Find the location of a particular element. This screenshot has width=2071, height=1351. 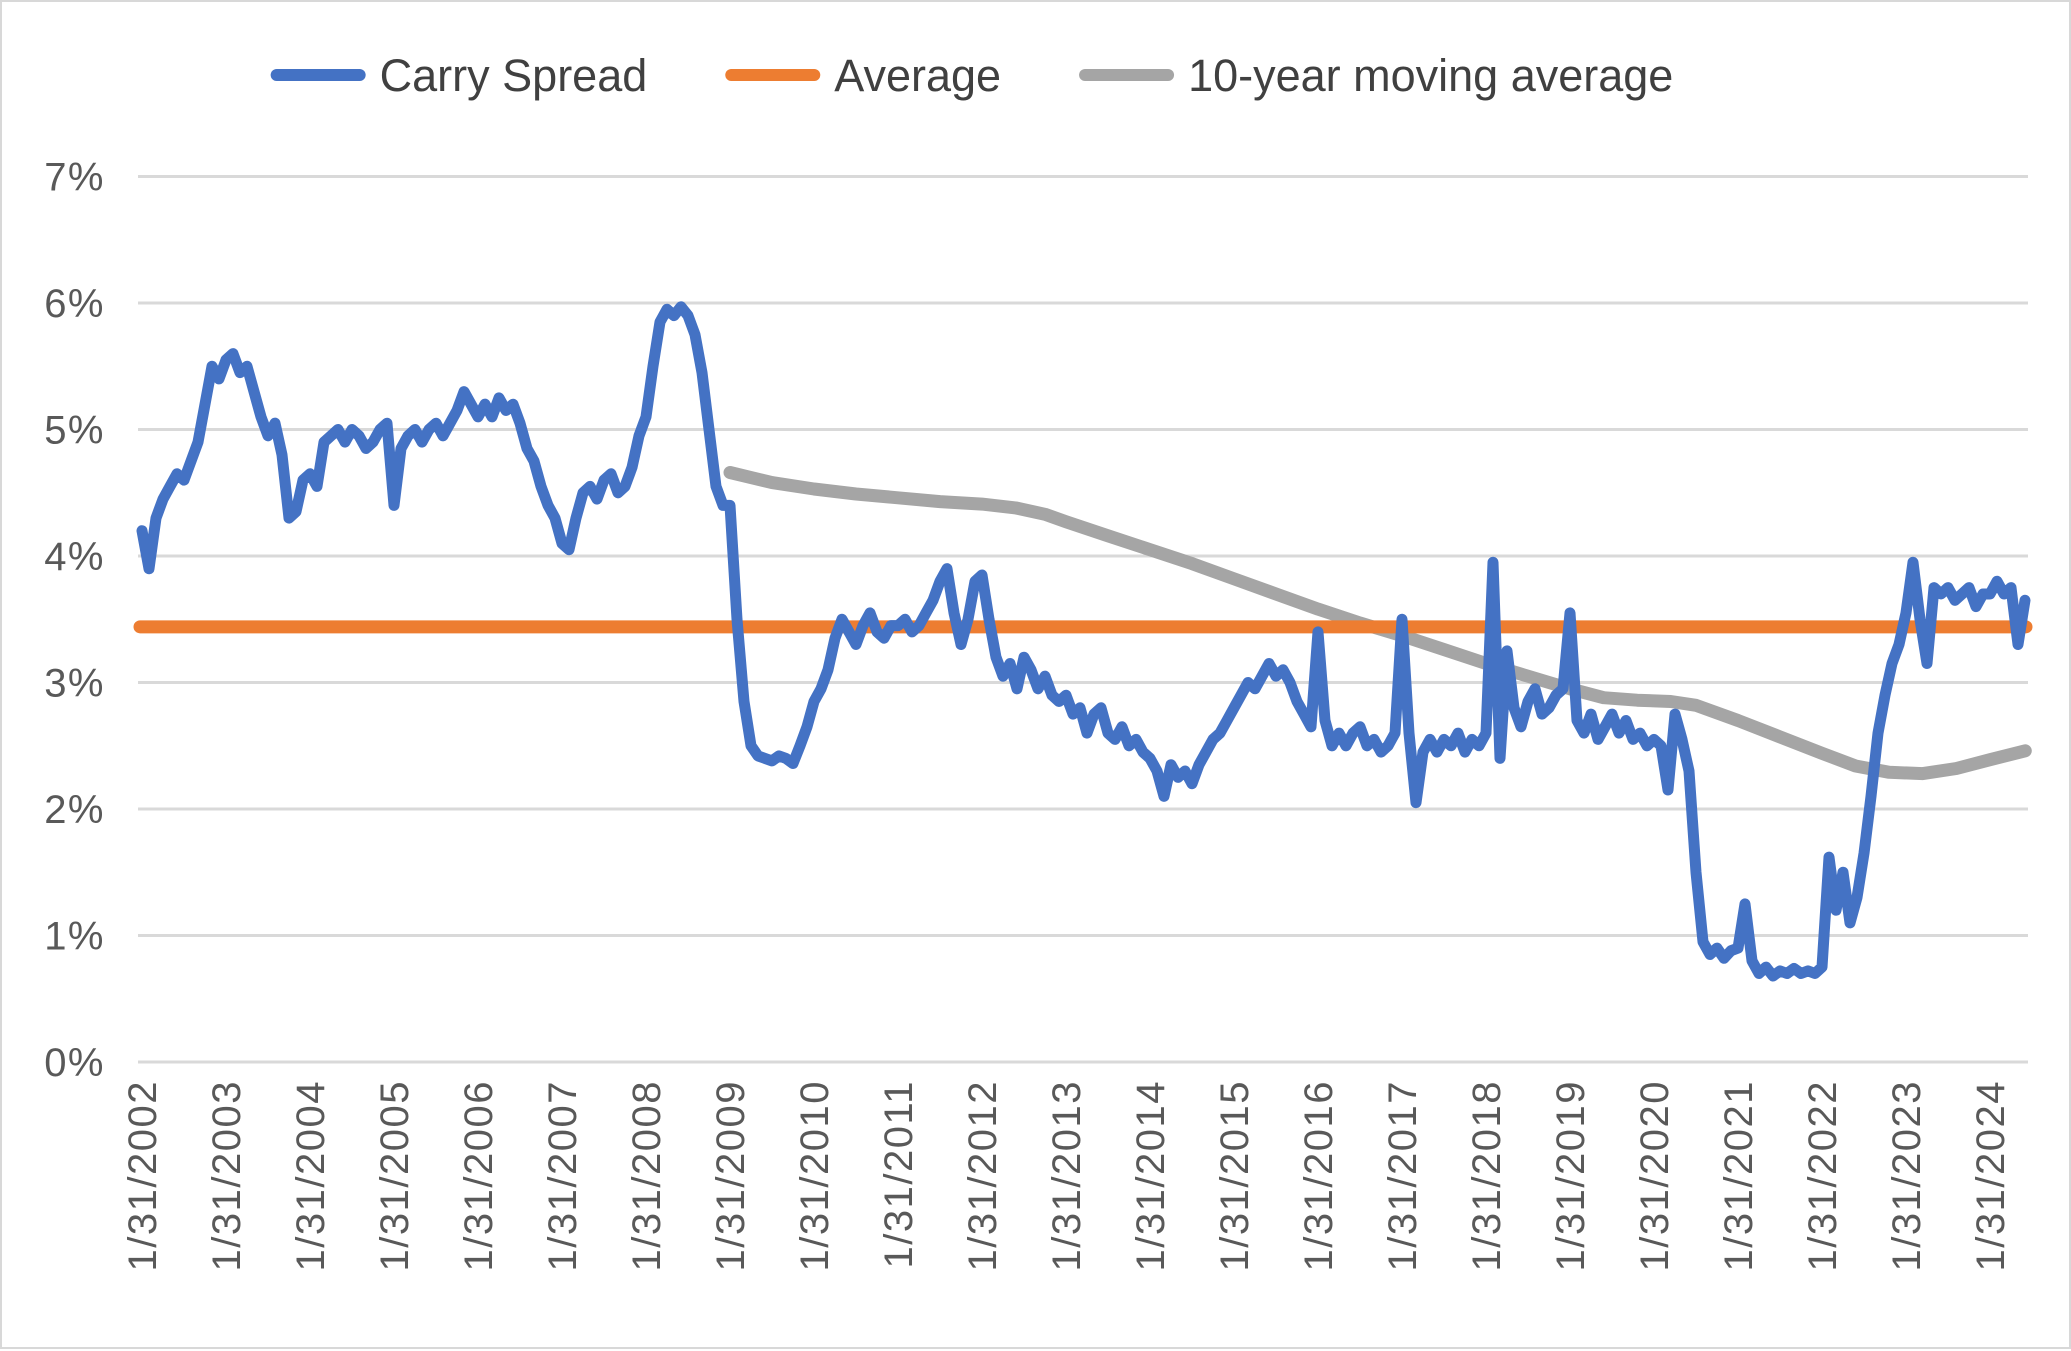

legend-swatch-10-year-moving-average is located at coordinates (1127, 75).